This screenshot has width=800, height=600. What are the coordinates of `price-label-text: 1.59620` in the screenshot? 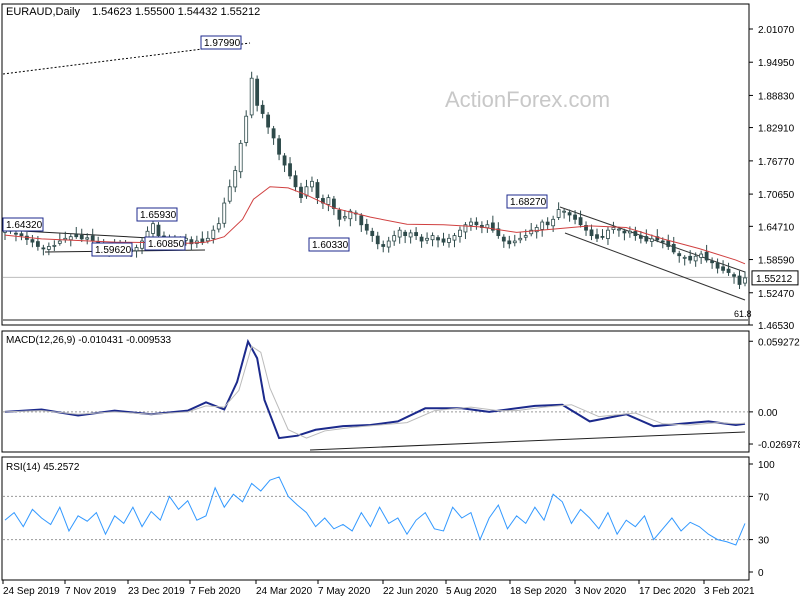 It's located at (113, 250).